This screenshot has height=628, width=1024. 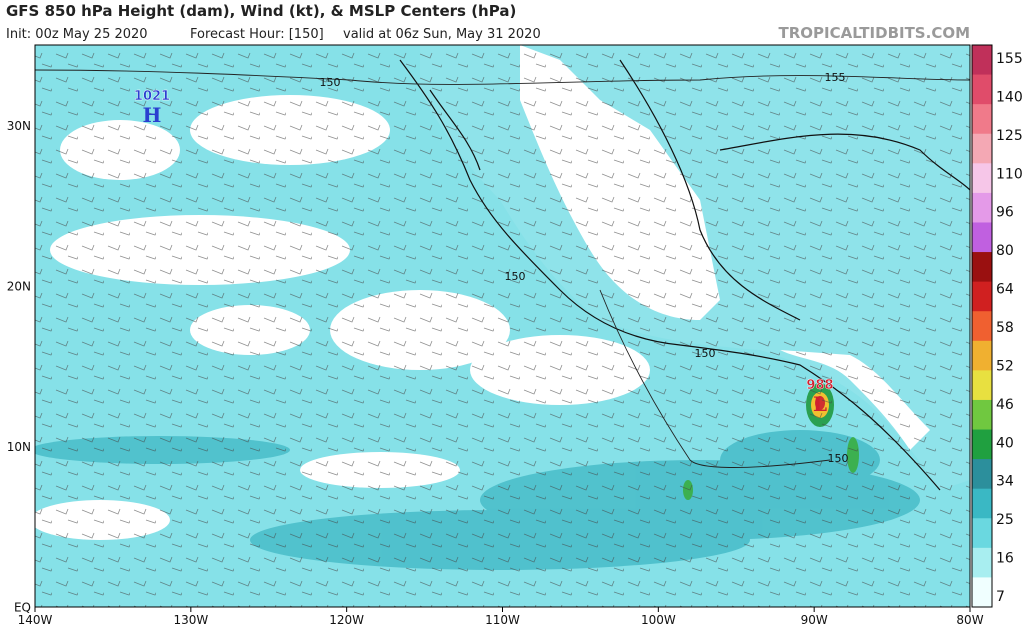 I want to click on brand: TROPICALTIDBITS.COM, so click(x=875, y=33).